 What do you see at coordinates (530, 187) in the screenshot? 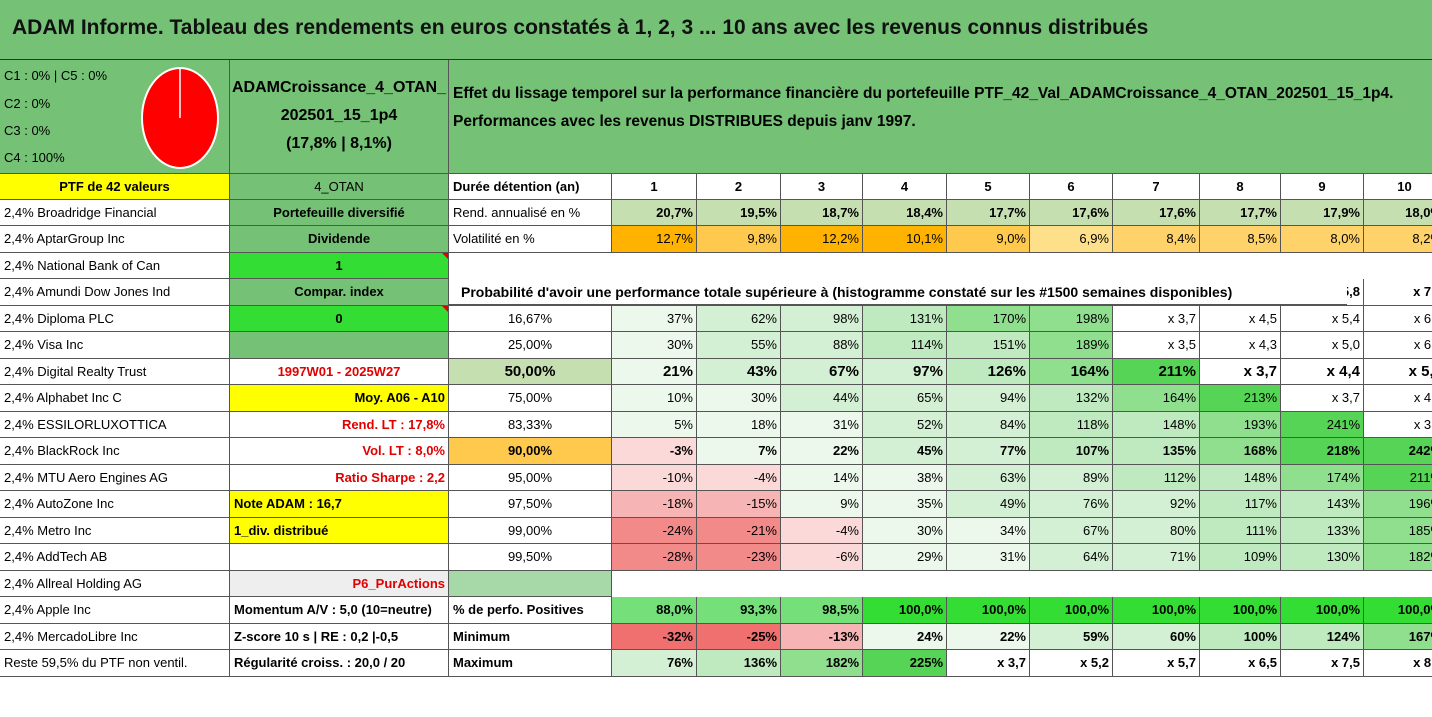
I see `duration-label: Durée détention (an)` at bounding box center [530, 187].